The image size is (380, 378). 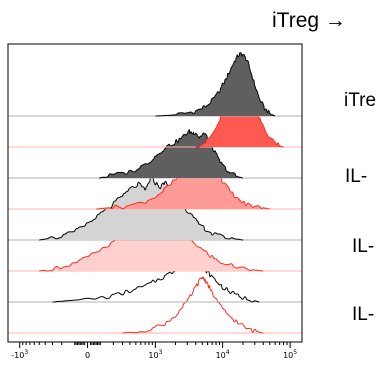 What do you see at coordinates (356, 176) in the screenshot?
I see `row-label-il-1: IL-` at bounding box center [356, 176].